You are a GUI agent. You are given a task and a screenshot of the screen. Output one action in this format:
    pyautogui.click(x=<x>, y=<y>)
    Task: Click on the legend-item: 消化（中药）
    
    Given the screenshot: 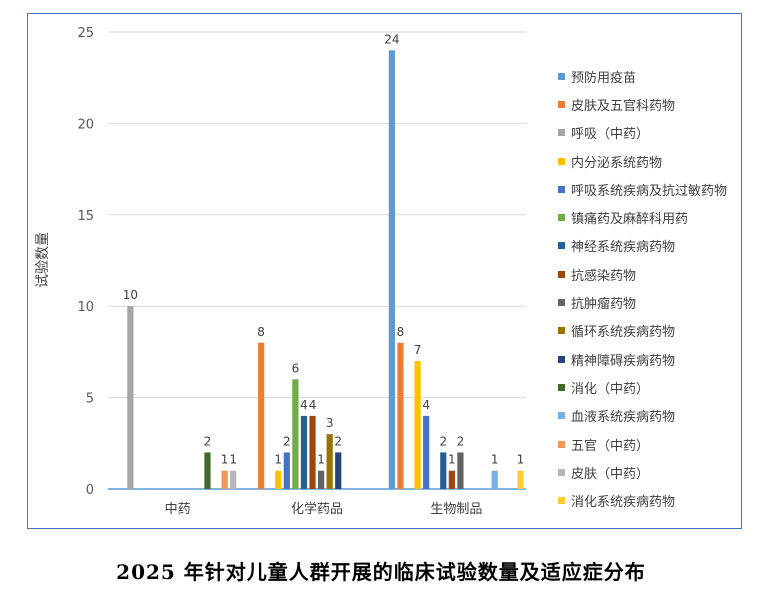 What is the action you would take?
    pyautogui.click(x=642, y=387)
    